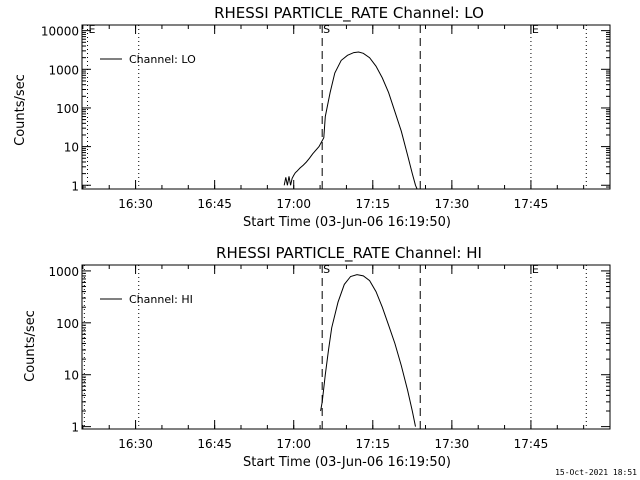  What do you see at coordinates (60, 32) in the screenshot?
I see `y-tick-label: 10000` at bounding box center [60, 32].